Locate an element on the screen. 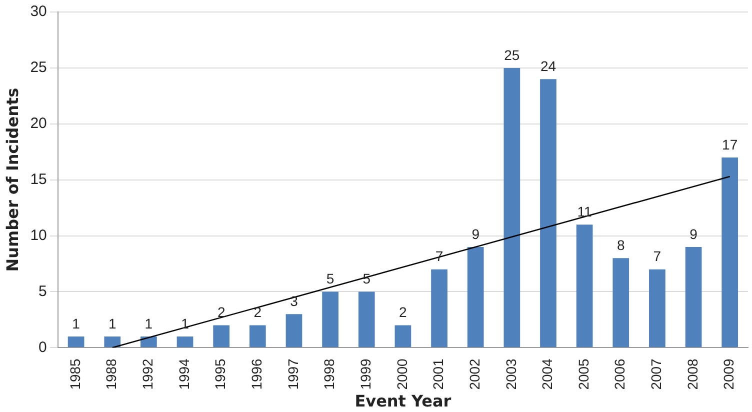 The image size is (752, 412). x-tick-label: 2000 is located at coordinates (402, 374).